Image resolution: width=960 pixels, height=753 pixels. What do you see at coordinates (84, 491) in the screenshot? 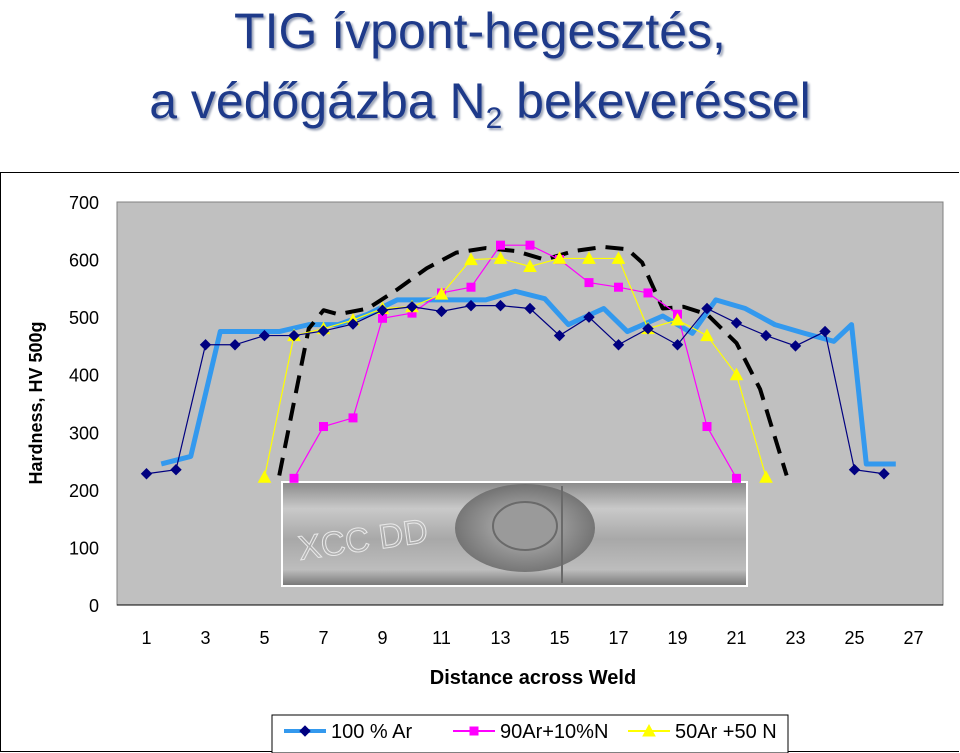
I see `y-tick-label: 200` at bounding box center [84, 491].